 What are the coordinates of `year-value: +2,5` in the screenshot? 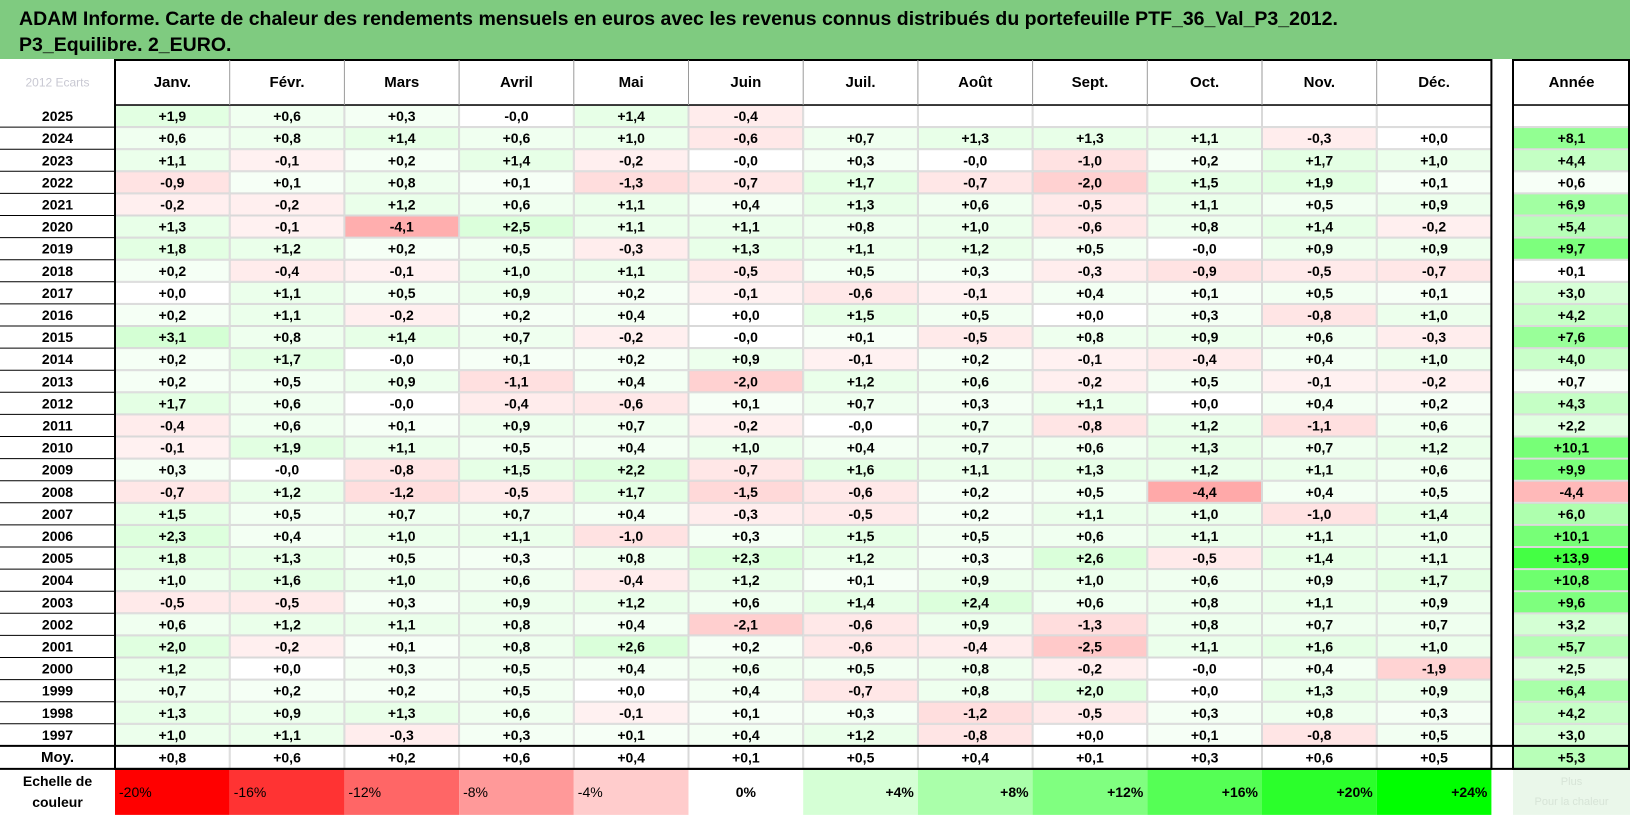 It's located at (1572, 669).